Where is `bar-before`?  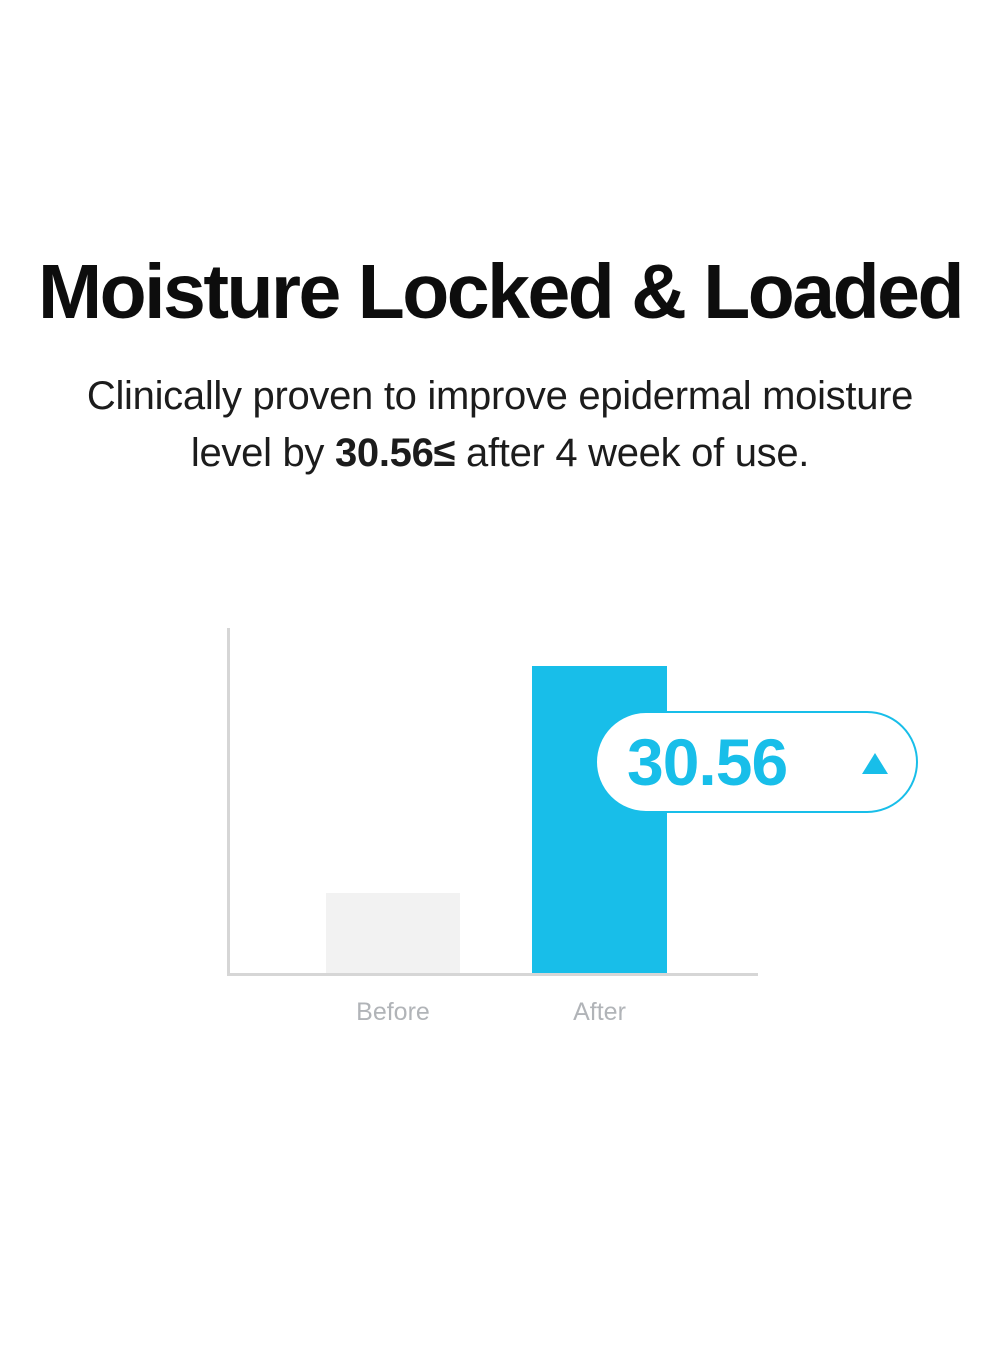
bar-before is located at coordinates (393, 933).